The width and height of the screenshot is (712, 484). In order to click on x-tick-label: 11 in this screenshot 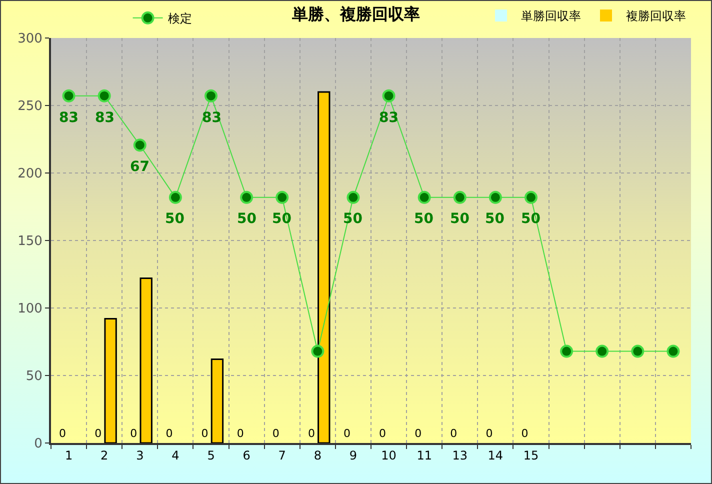, I will do `click(424, 455)`.